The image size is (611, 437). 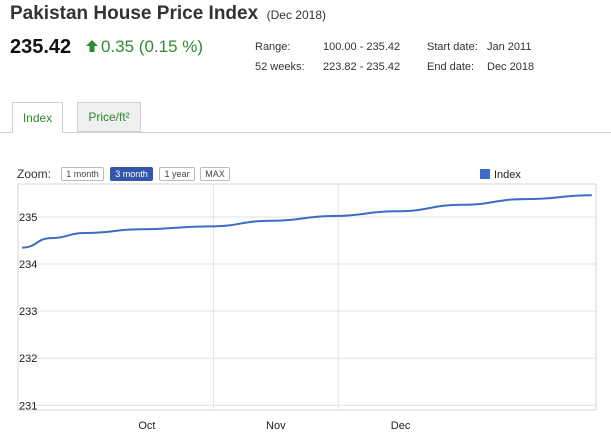 I want to click on y-tick-label: 234, so click(x=28, y=265).